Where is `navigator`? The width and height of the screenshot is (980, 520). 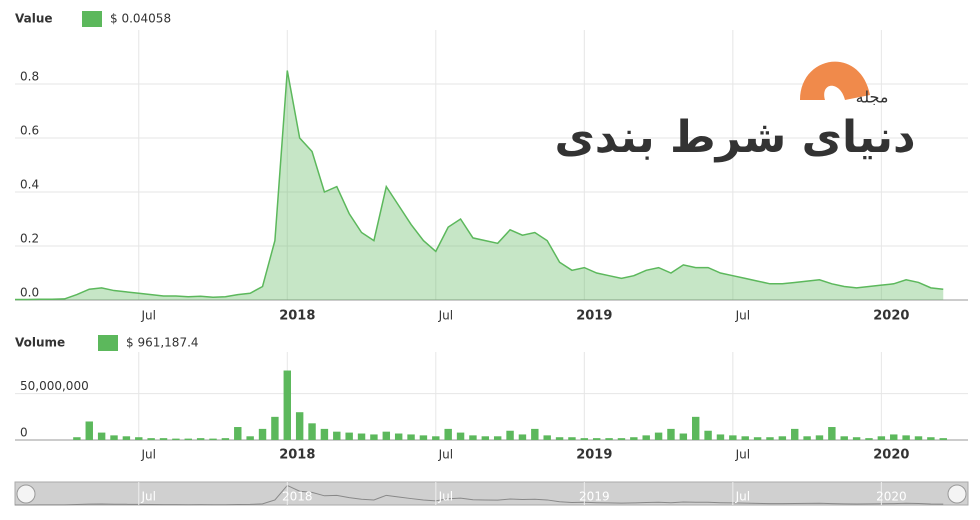 navigator is located at coordinates (491, 493).